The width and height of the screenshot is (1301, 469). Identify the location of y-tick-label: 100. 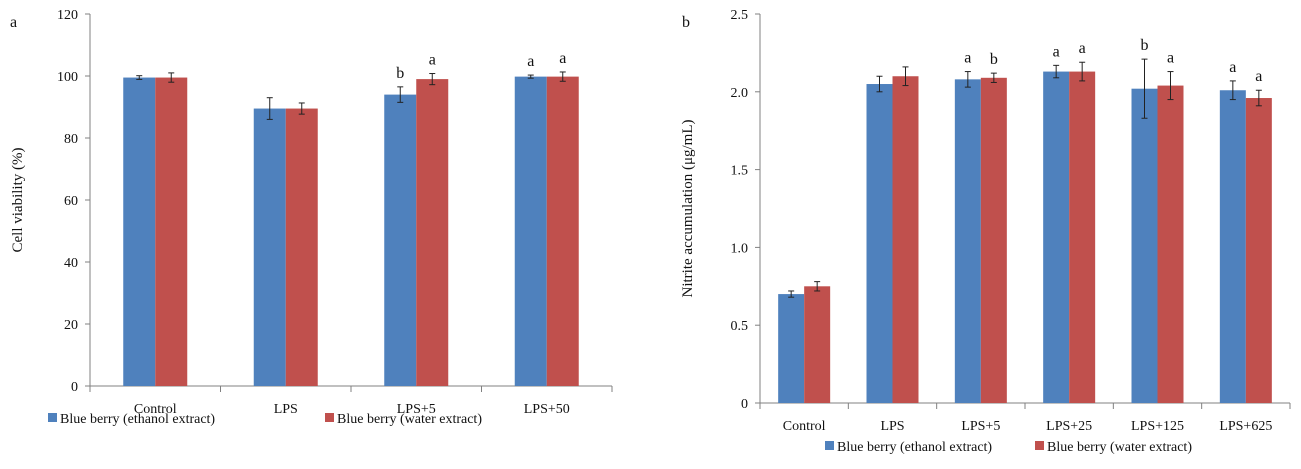
(67, 77).